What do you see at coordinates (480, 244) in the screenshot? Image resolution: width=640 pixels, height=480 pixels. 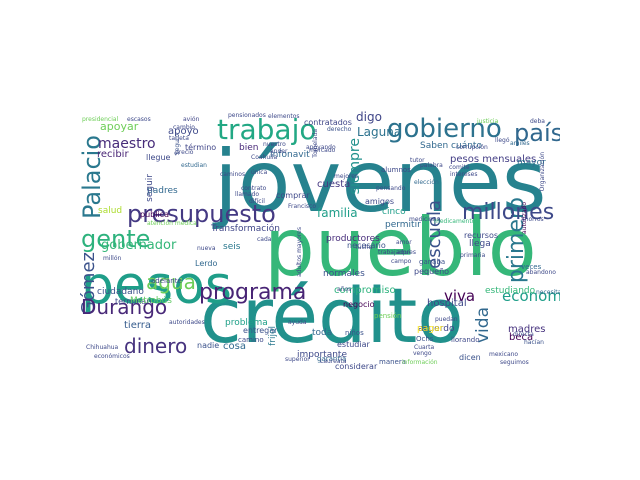 I see `word-llega: llega` at bounding box center [480, 244].